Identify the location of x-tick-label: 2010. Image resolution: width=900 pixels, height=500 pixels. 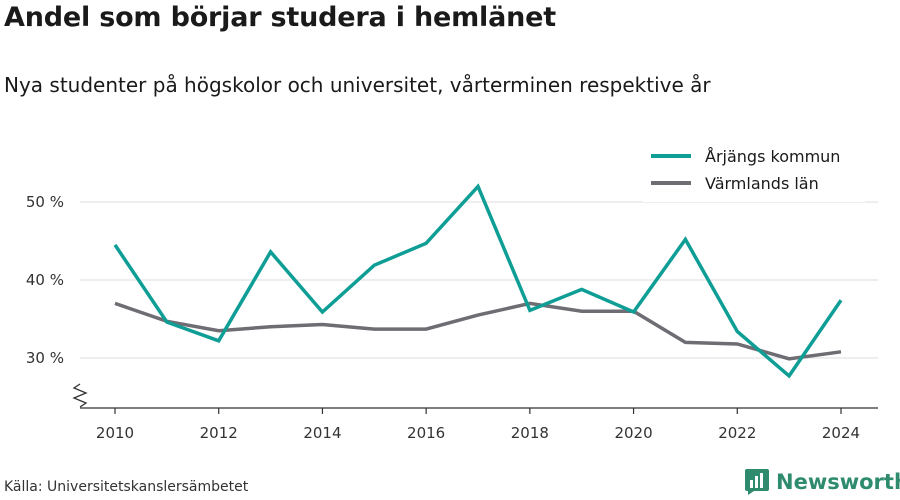
(115, 433).